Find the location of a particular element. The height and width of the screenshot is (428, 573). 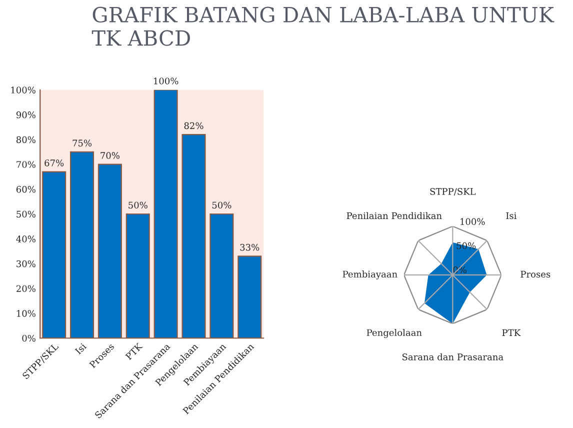

spoke-label: Pengelolaan is located at coordinates (394, 333).